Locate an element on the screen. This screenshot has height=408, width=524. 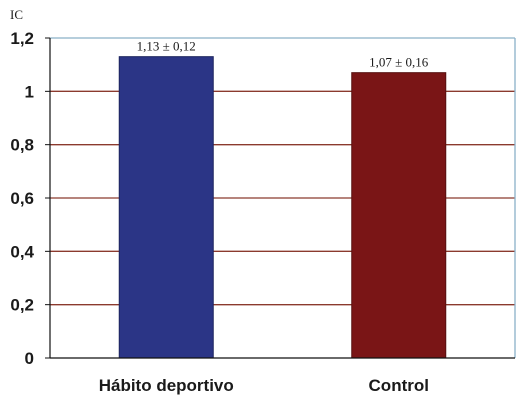
y-tick-label: 0,6 is located at coordinates (22, 198).